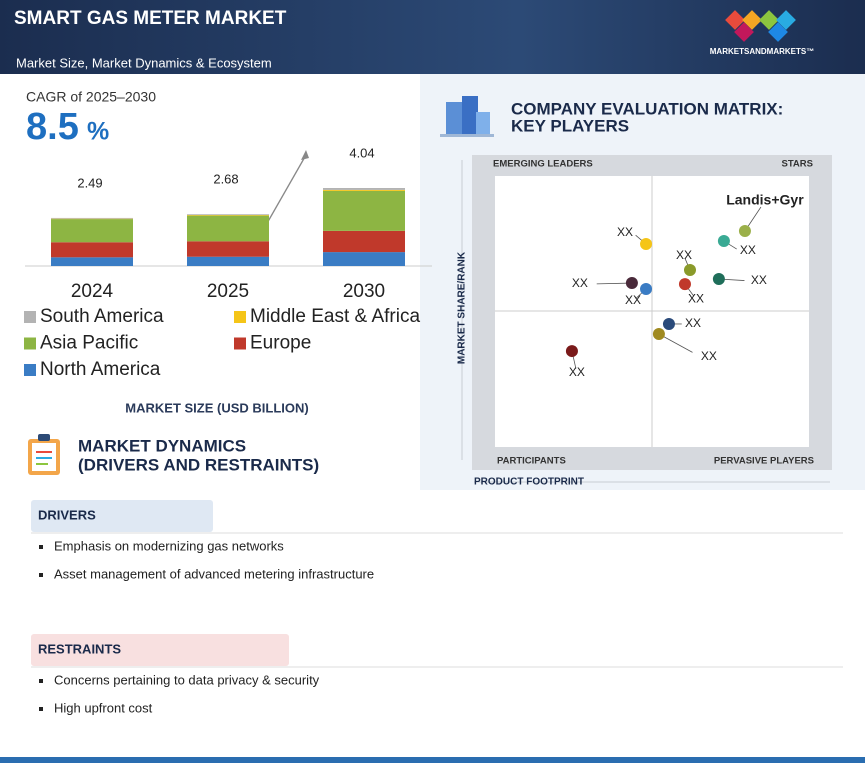  I want to click on header-band, so click(432, 37).